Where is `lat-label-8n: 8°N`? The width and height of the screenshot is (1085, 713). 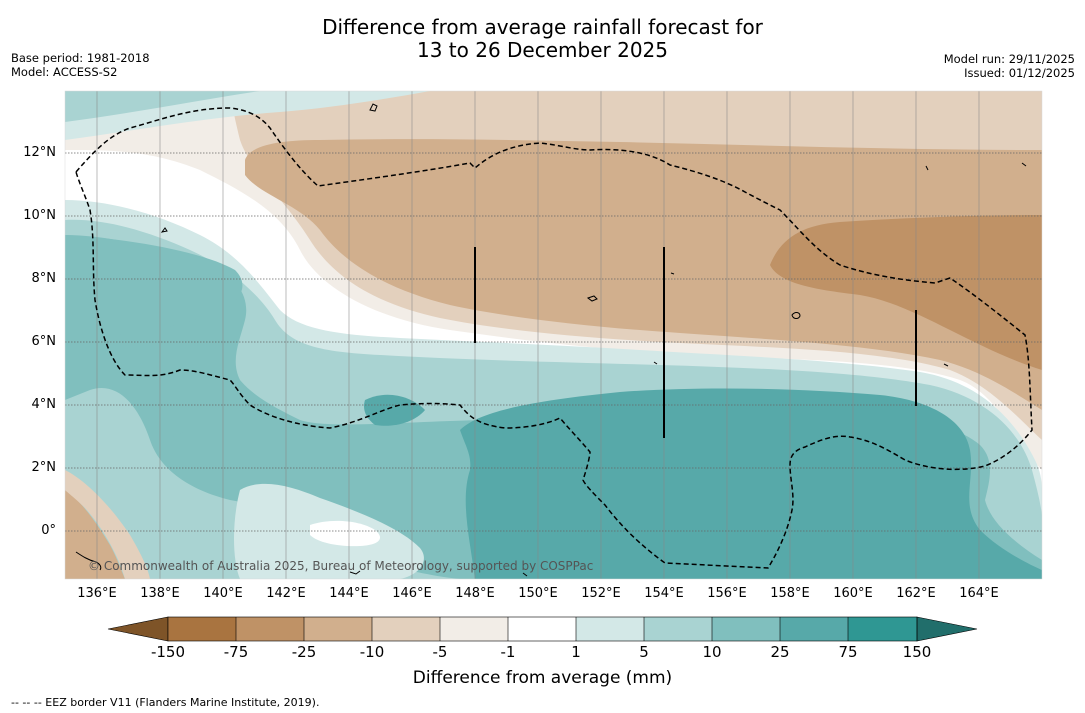
lat-label-8n: 8°N is located at coordinates (44, 278).